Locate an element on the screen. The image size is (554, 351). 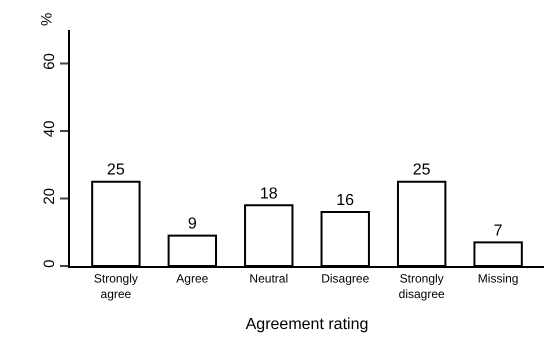
data-label: 7 is located at coordinates (498, 231).